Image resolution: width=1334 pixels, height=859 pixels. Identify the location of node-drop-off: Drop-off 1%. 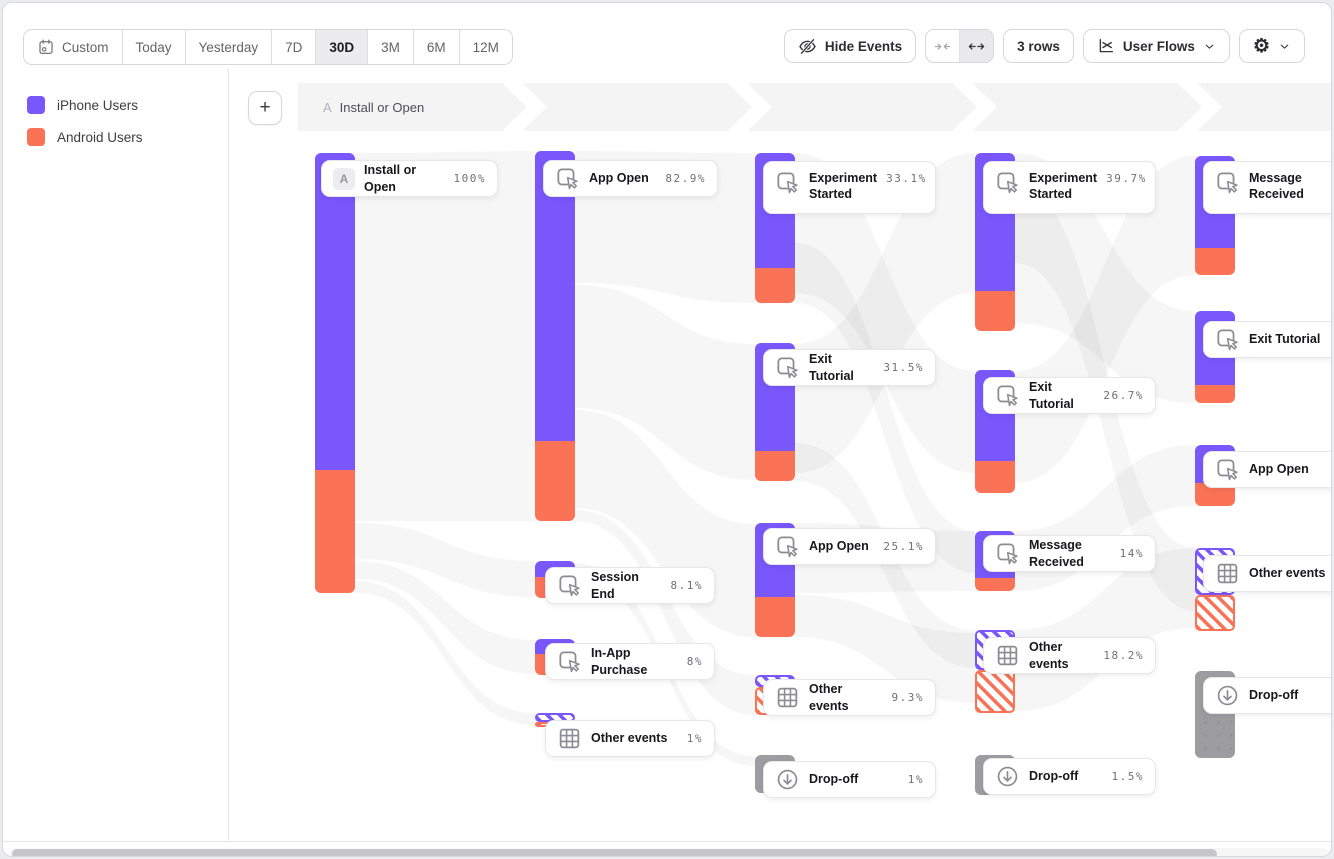
(849, 779).